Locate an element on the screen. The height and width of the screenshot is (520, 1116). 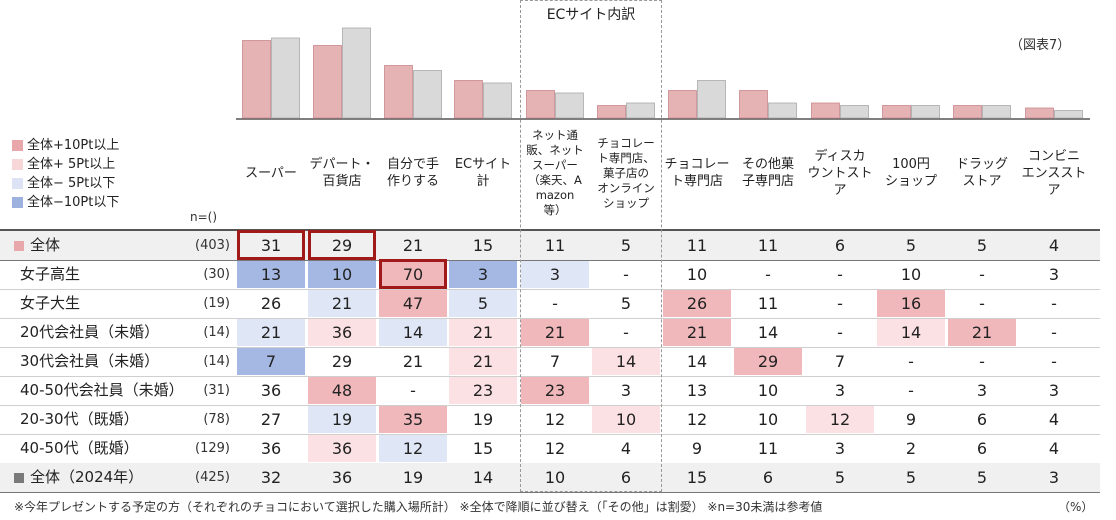
column-header: ドラッグ ストア is located at coordinates (981, 173).